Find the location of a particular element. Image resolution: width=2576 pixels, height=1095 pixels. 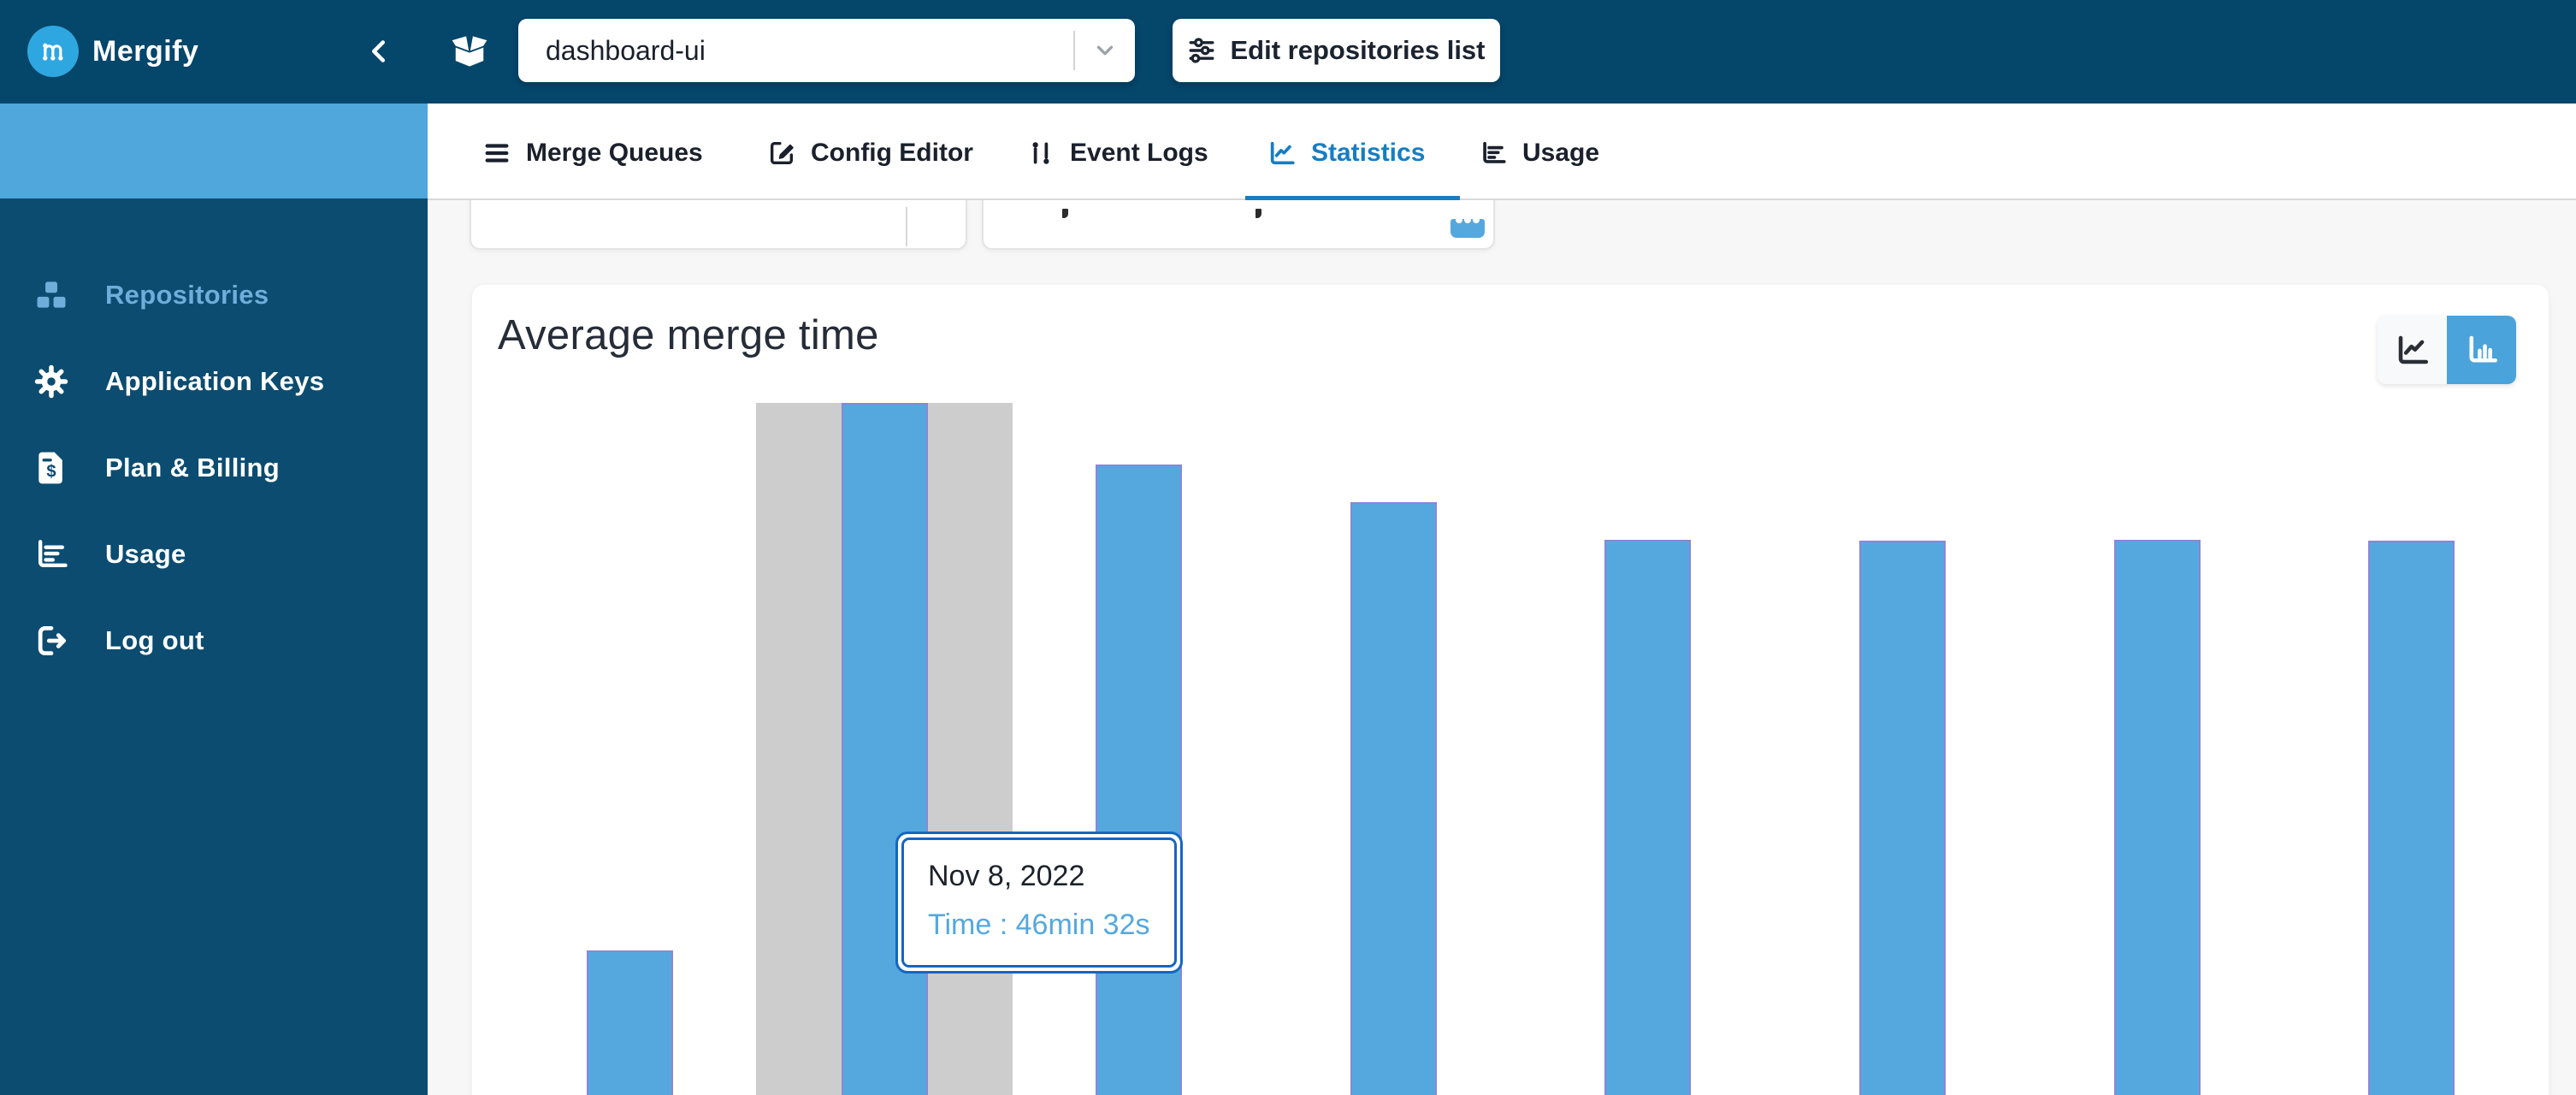

sidebar-item-log-out: Log out is located at coordinates (214, 640).